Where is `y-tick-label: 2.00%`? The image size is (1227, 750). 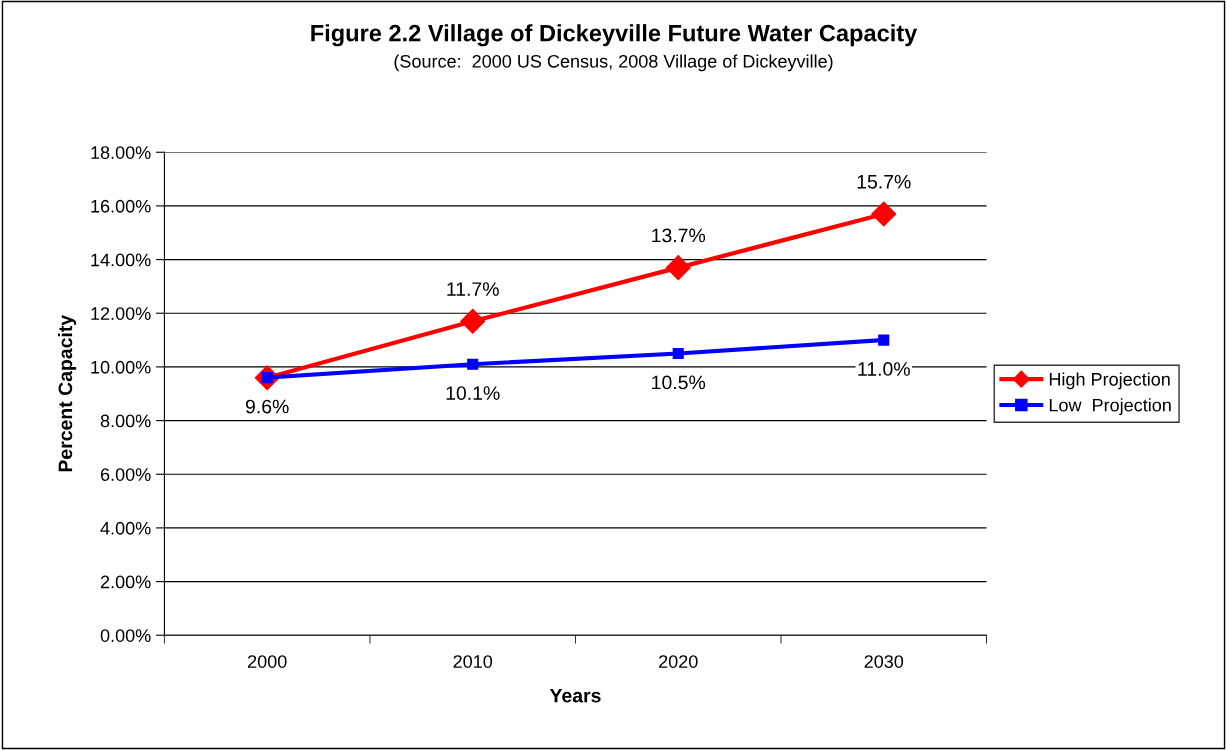 y-tick-label: 2.00% is located at coordinates (125, 582).